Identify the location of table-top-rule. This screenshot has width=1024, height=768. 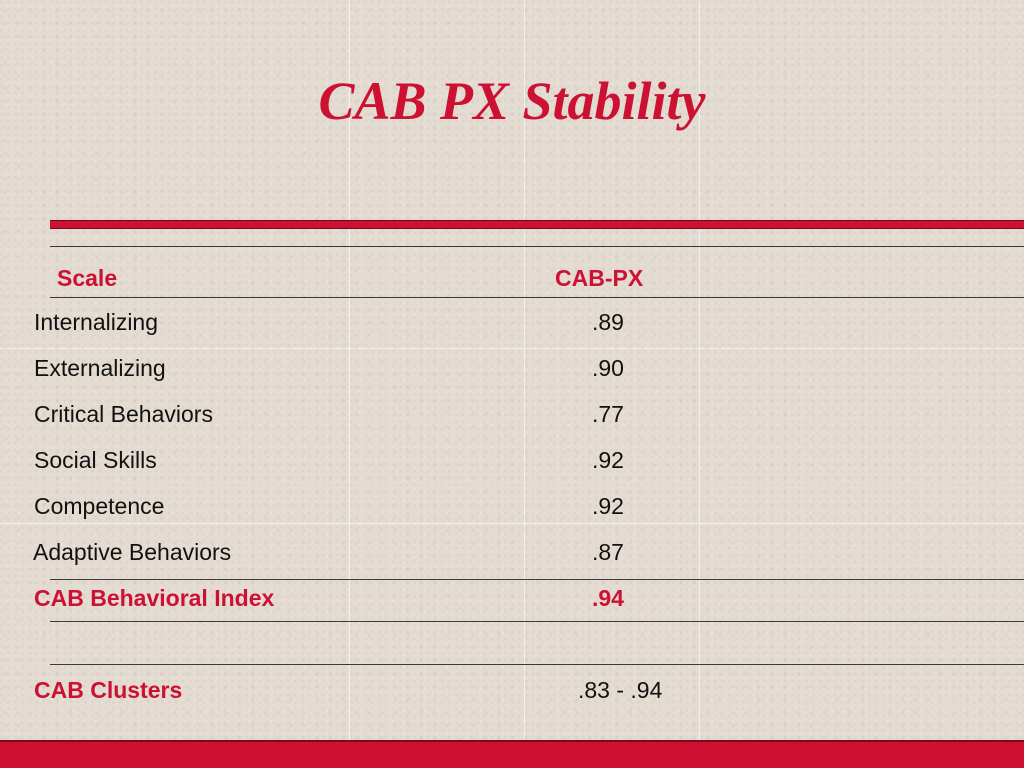
(537, 246).